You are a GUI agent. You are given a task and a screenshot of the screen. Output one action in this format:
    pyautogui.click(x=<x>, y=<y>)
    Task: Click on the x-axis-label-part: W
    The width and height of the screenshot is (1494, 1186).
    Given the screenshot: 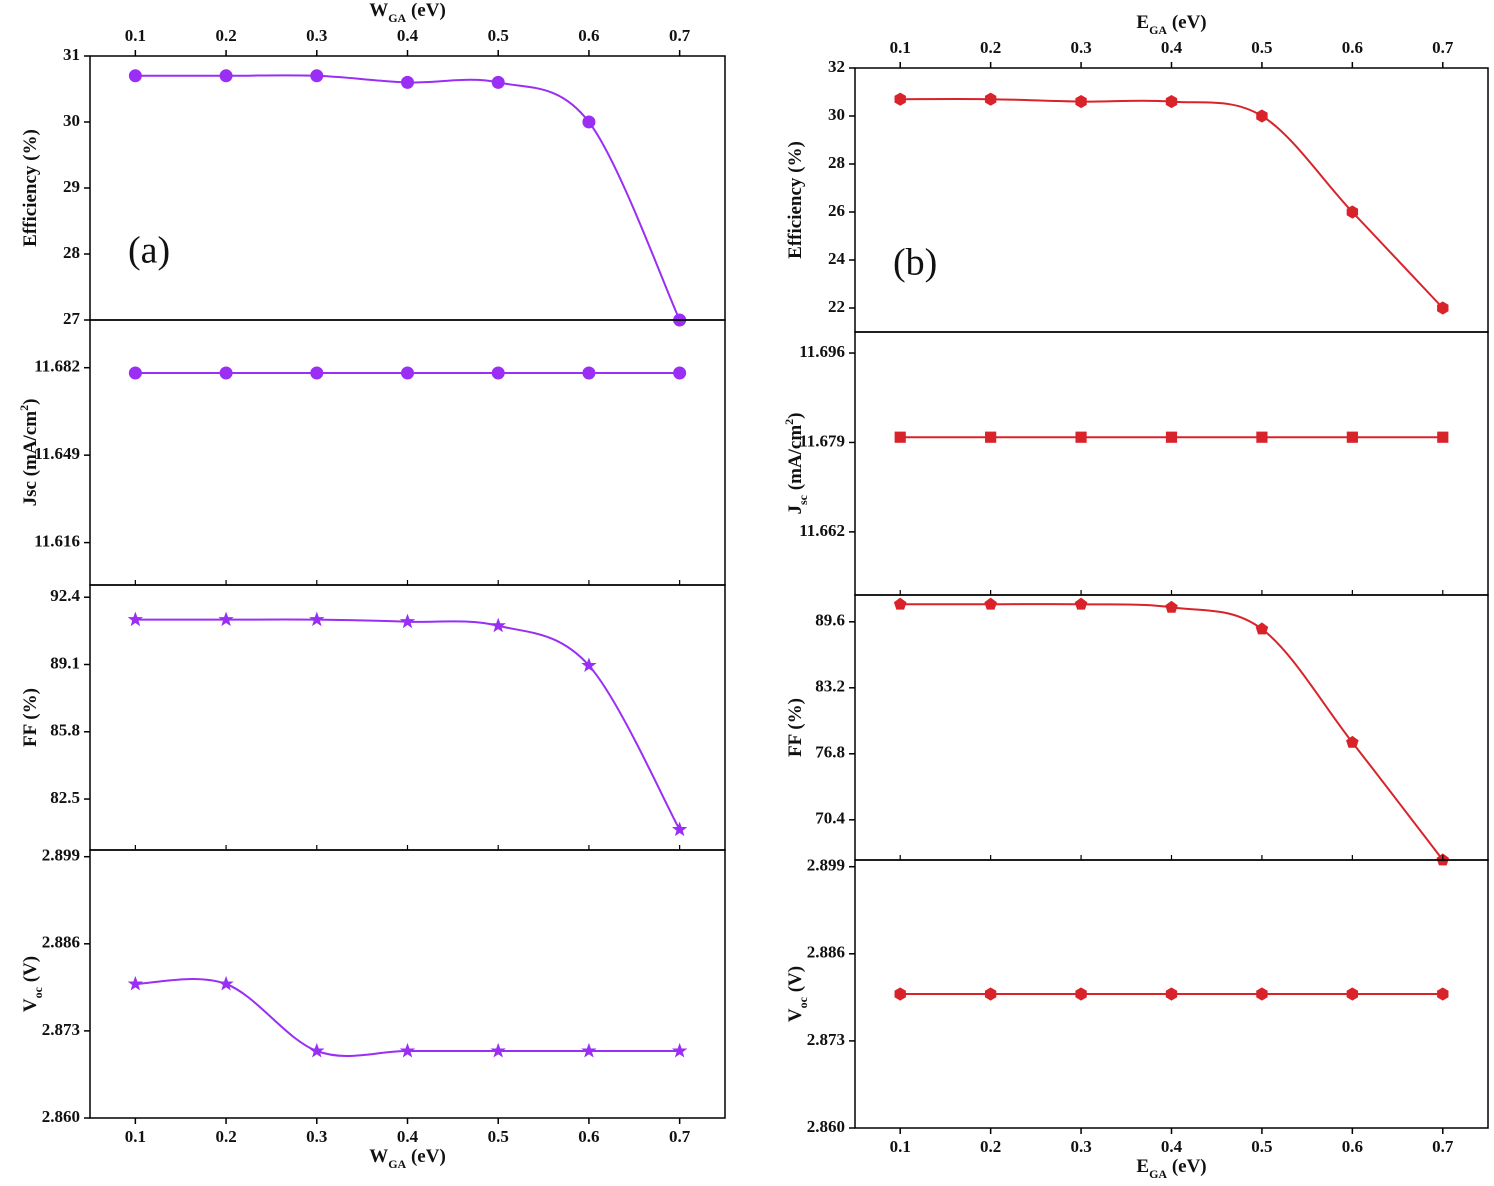 What is the action you would take?
    pyautogui.click(x=378, y=1156)
    